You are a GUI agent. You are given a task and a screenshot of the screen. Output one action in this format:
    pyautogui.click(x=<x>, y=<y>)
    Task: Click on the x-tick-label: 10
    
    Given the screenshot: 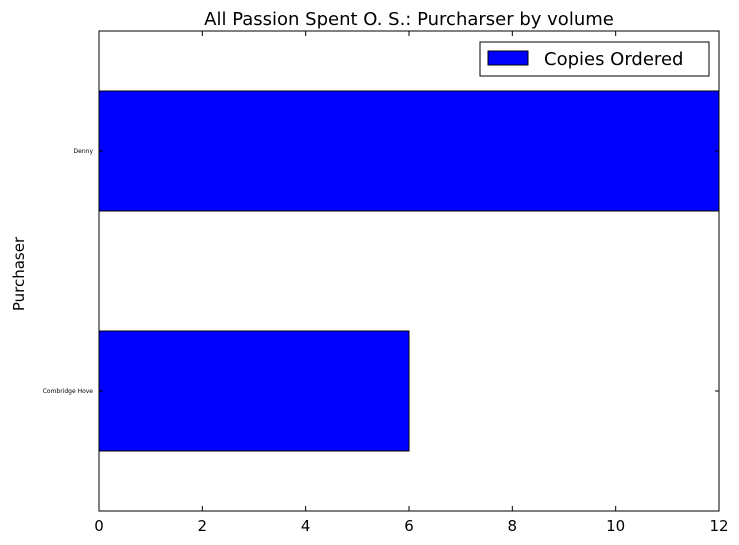 What is the action you would take?
    pyautogui.click(x=615, y=526)
    